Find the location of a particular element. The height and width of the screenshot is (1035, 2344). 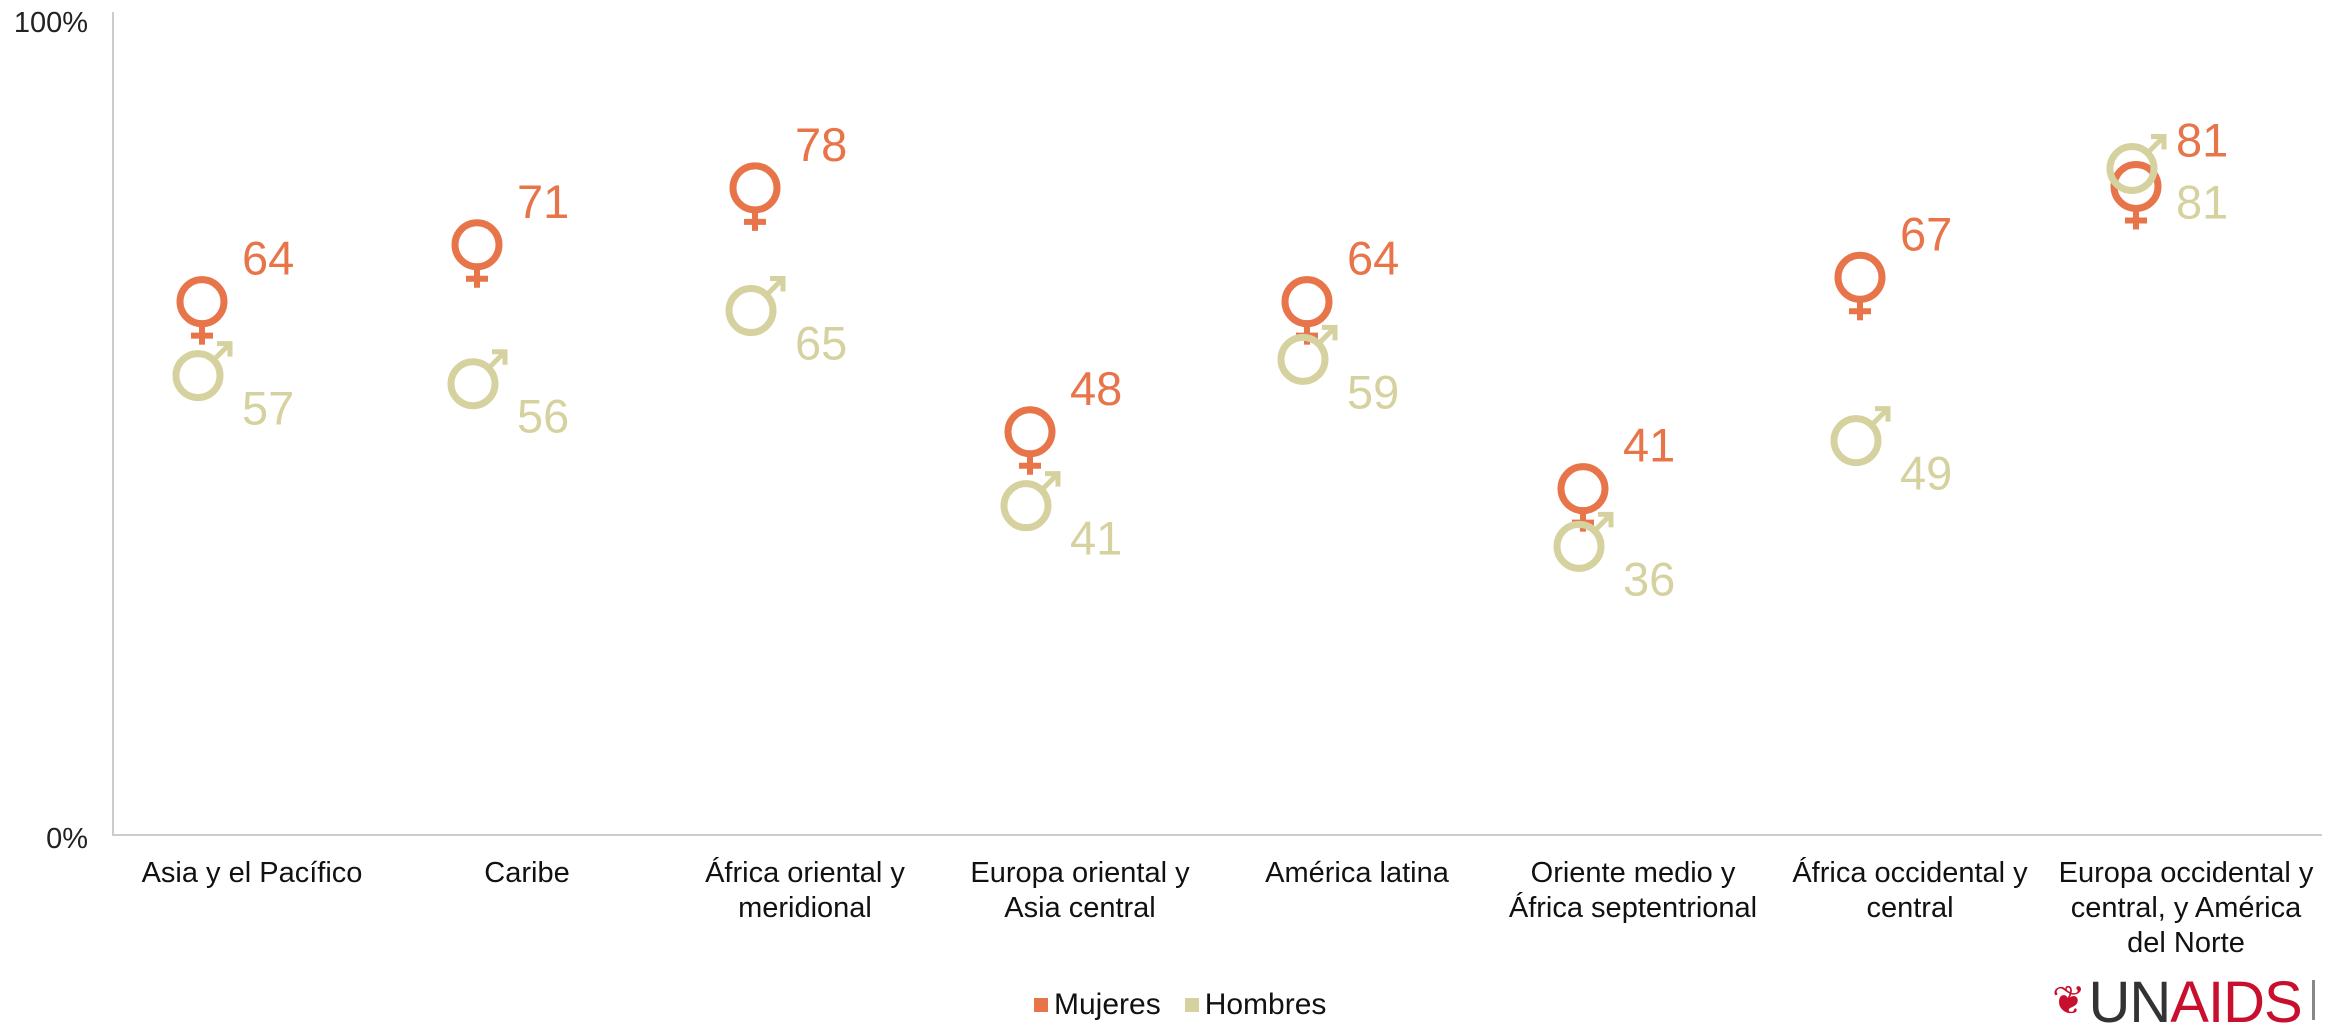

category-label: Asia y el Pacífico is located at coordinates (252, 873).